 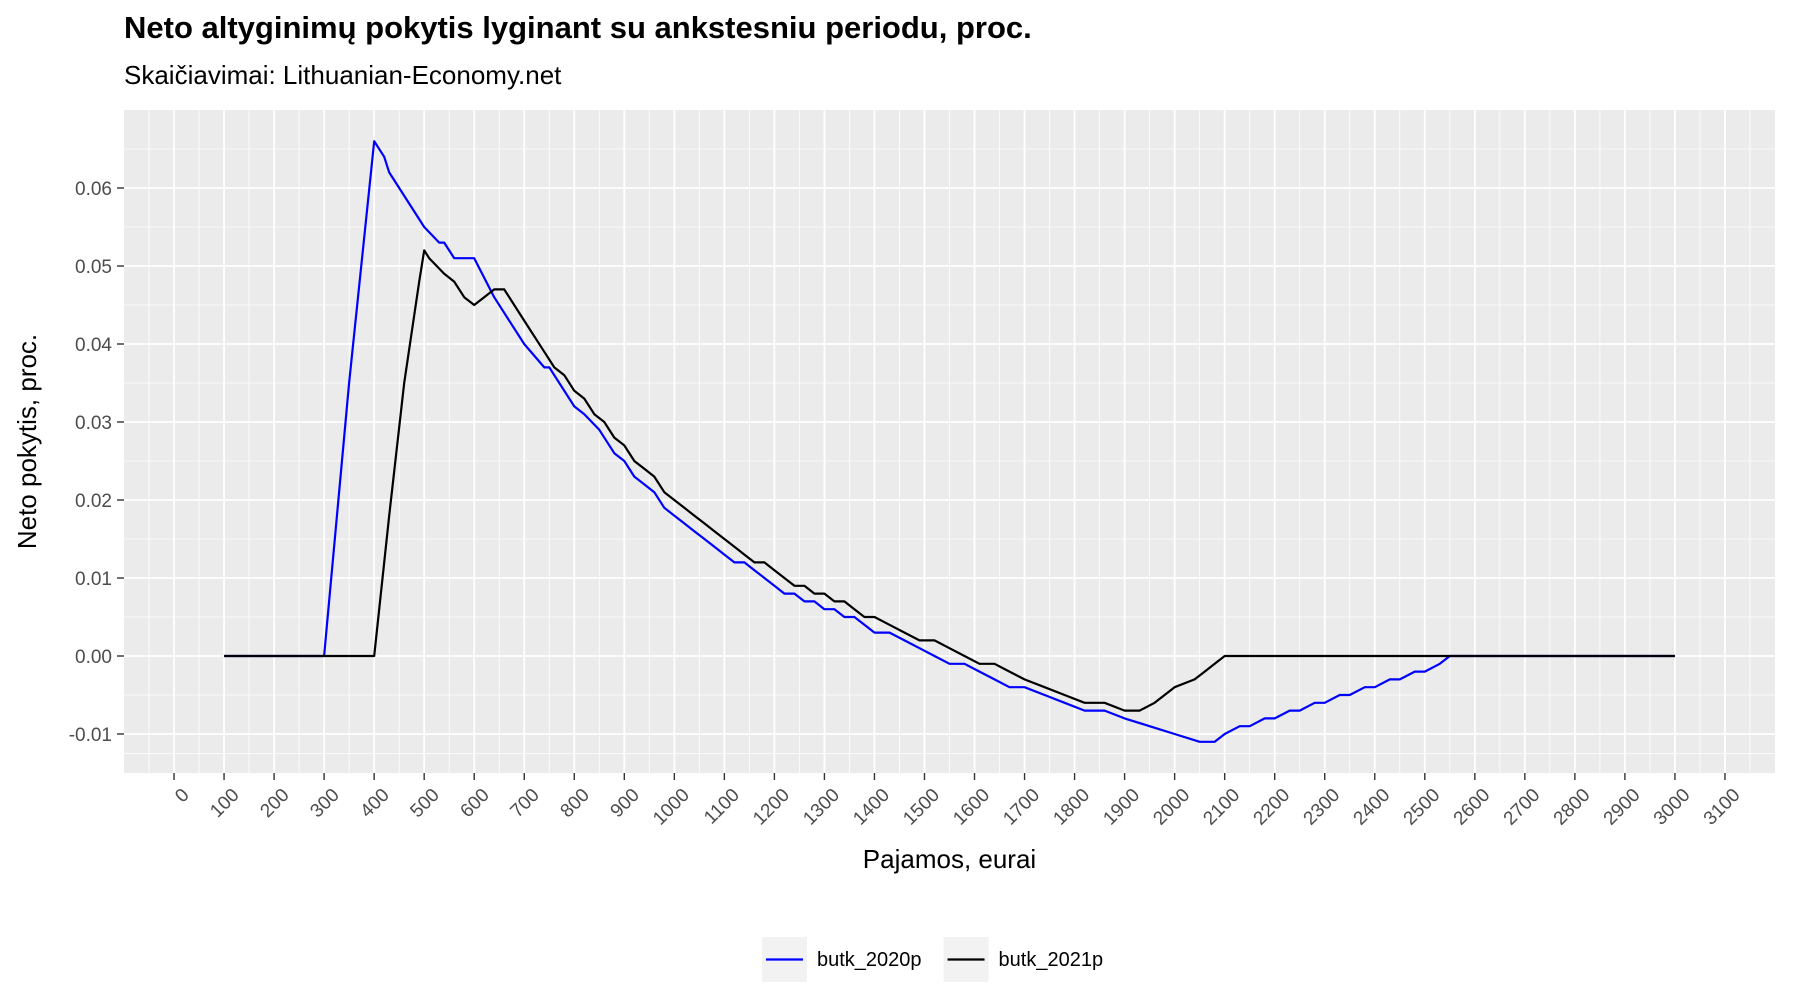 I want to click on x-tick-label: 1800, so click(x=1071, y=807).